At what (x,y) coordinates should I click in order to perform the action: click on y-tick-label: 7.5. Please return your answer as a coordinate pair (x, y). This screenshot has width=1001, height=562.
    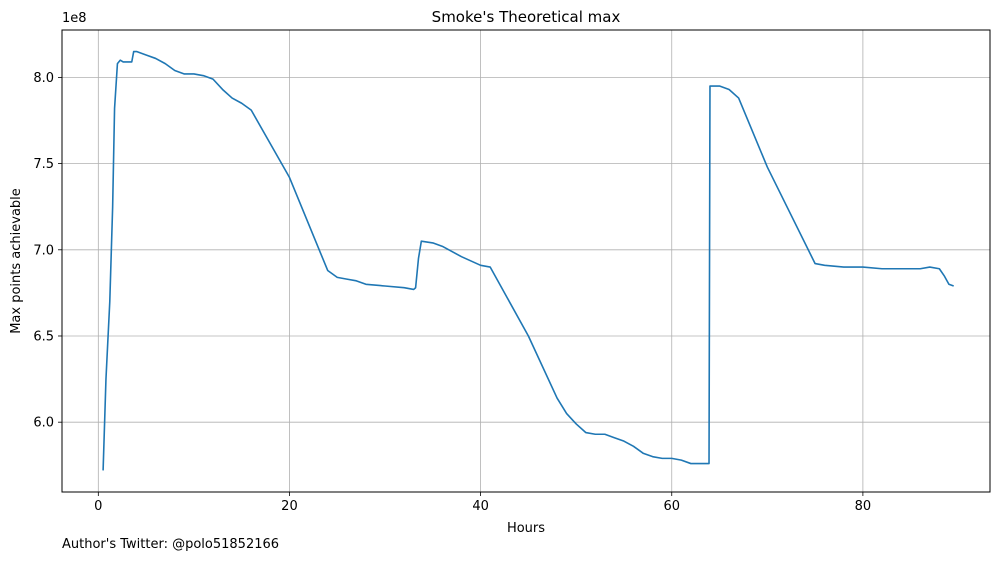
    Looking at the image, I should click on (43, 164).